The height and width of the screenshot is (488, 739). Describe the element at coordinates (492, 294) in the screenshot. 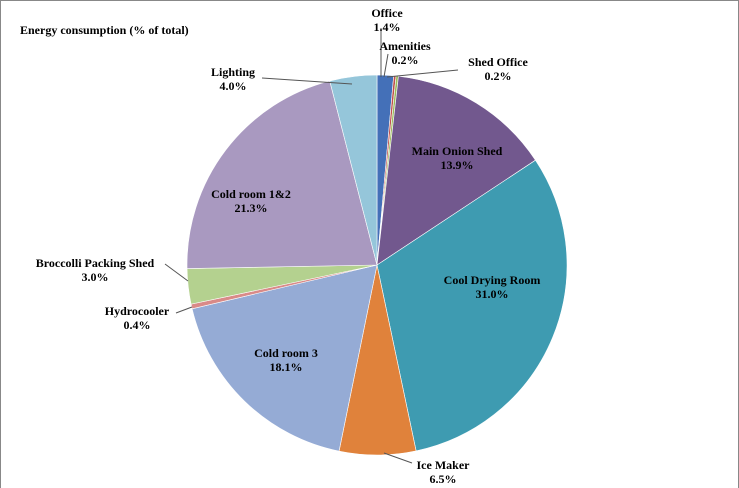

I see `value-label: 31.0%` at that location.